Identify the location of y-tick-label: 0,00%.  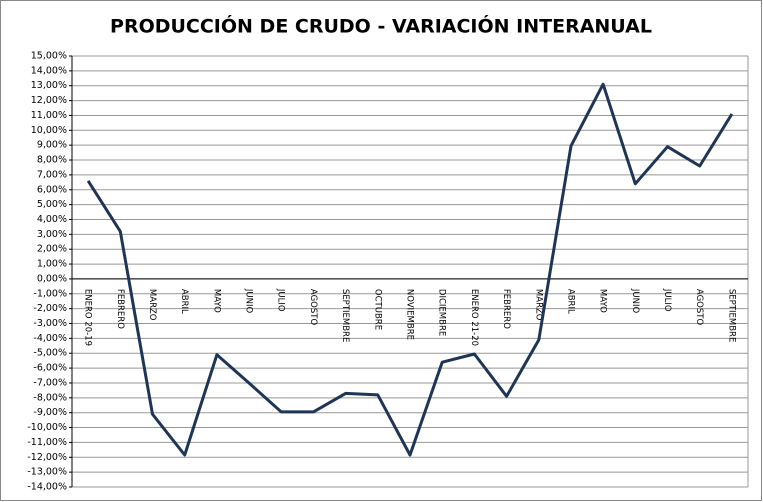
(52, 278).